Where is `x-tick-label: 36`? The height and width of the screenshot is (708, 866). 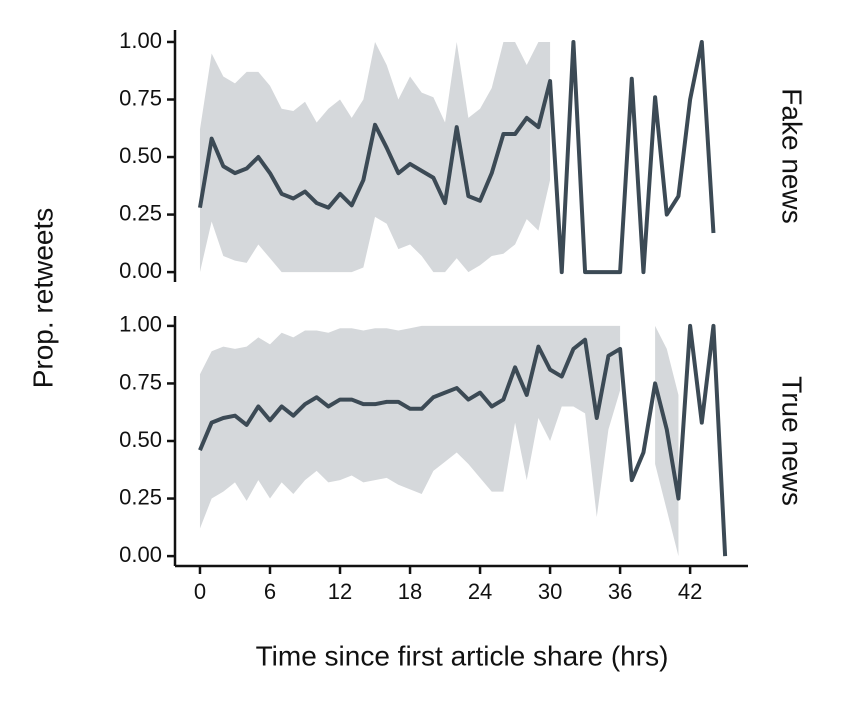 x-tick-label: 36 is located at coordinates (620, 591).